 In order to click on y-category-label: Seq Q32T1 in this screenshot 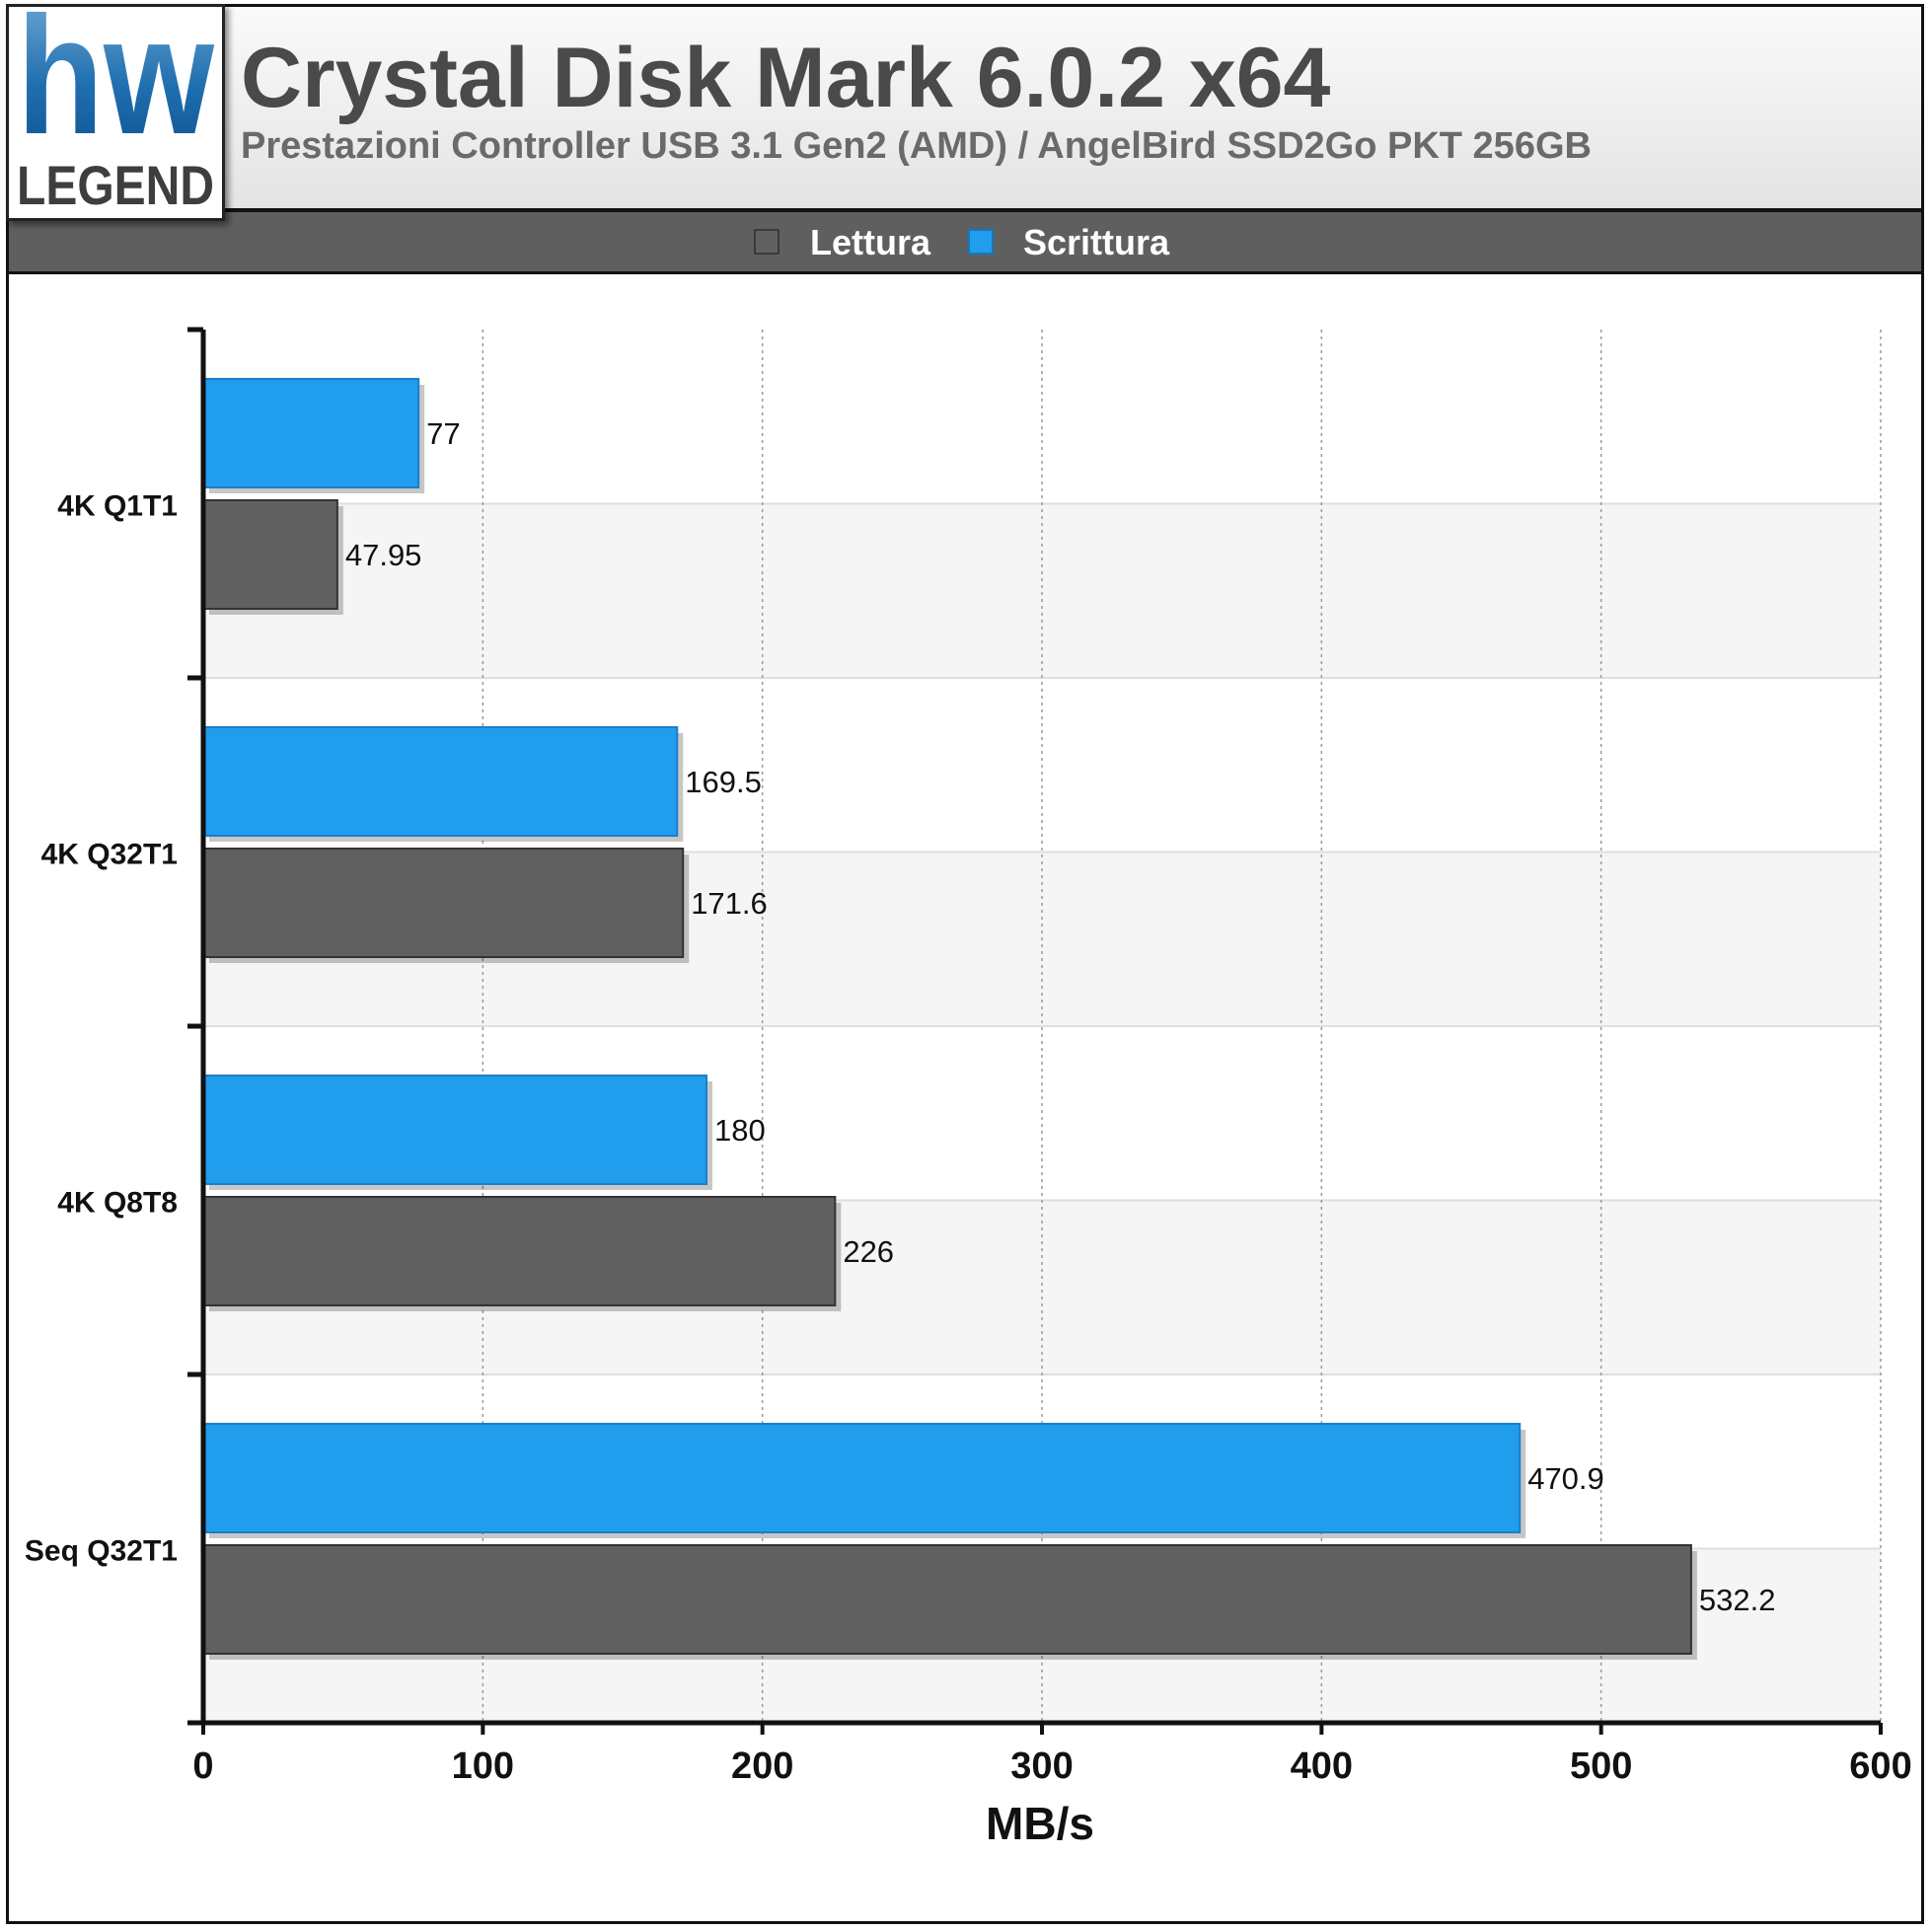, I will do `click(101, 1551)`.